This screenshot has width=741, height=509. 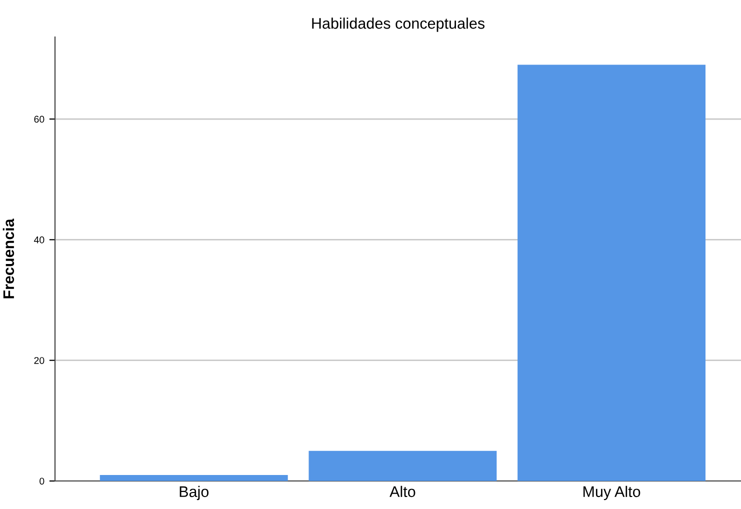 What do you see at coordinates (42, 481) in the screenshot?
I see `y-tick-label: 0` at bounding box center [42, 481].